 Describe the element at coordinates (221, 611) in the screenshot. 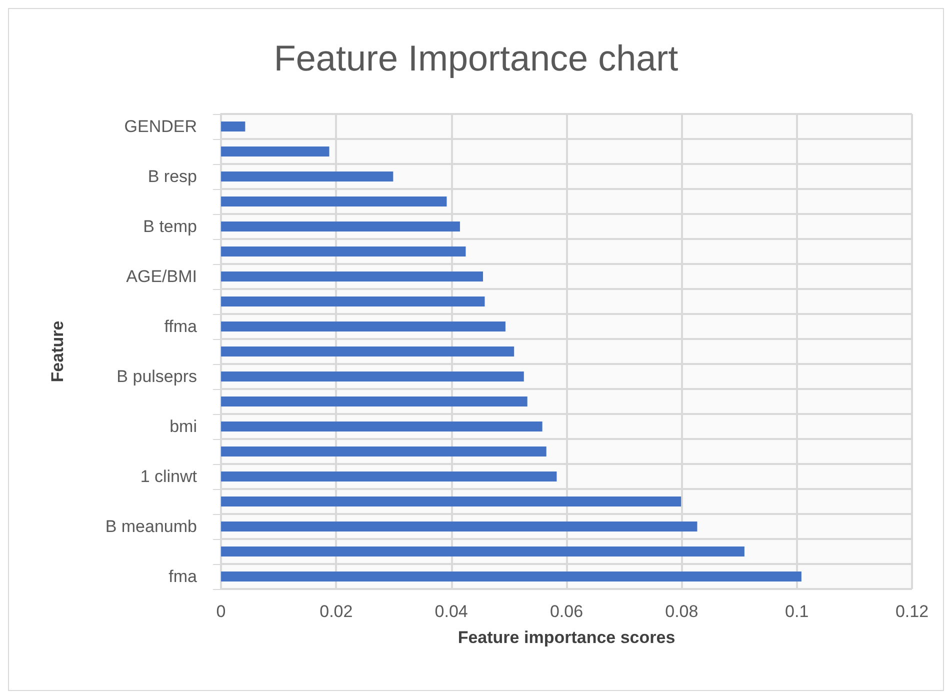

I see `x-tick-label: 0` at that location.